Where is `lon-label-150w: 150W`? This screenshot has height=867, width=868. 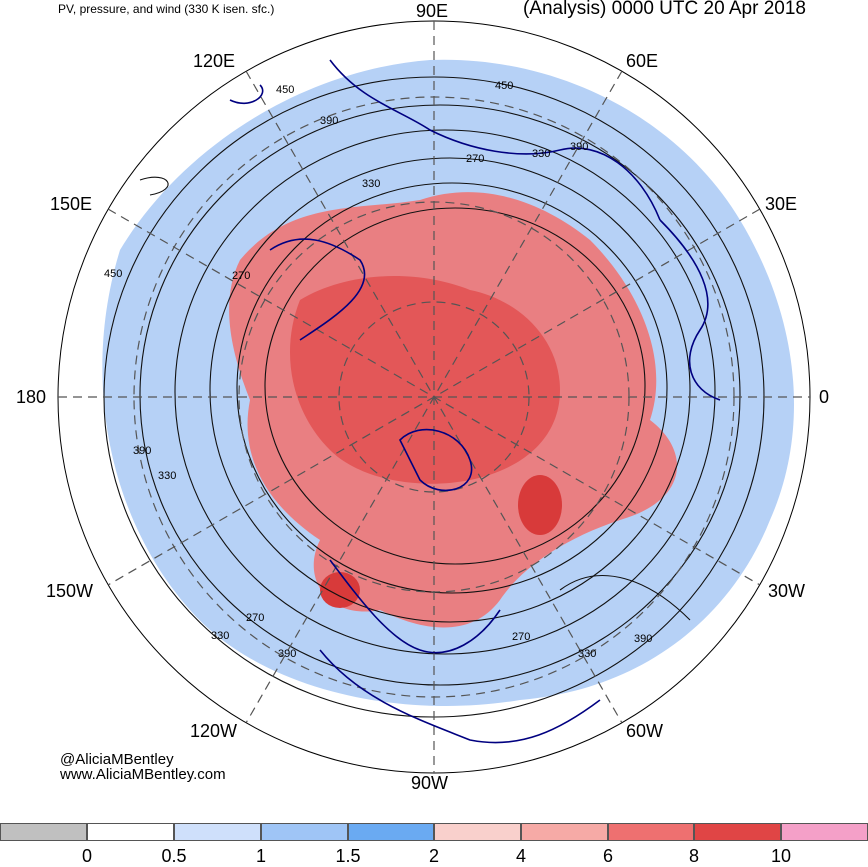
lon-label-150w: 150W is located at coordinates (70, 591).